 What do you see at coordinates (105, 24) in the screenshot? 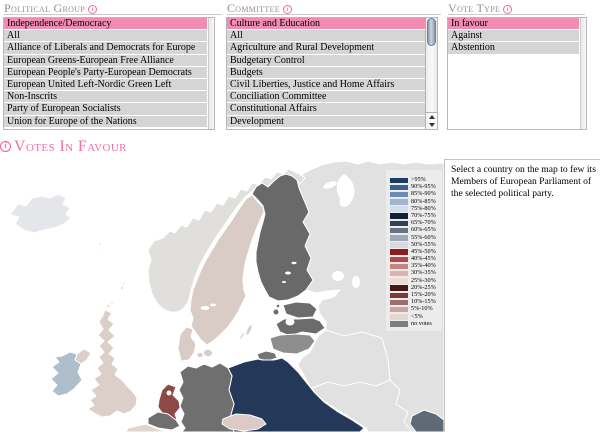
I see `list-item: Independence/Democracy` at bounding box center [105, 24].